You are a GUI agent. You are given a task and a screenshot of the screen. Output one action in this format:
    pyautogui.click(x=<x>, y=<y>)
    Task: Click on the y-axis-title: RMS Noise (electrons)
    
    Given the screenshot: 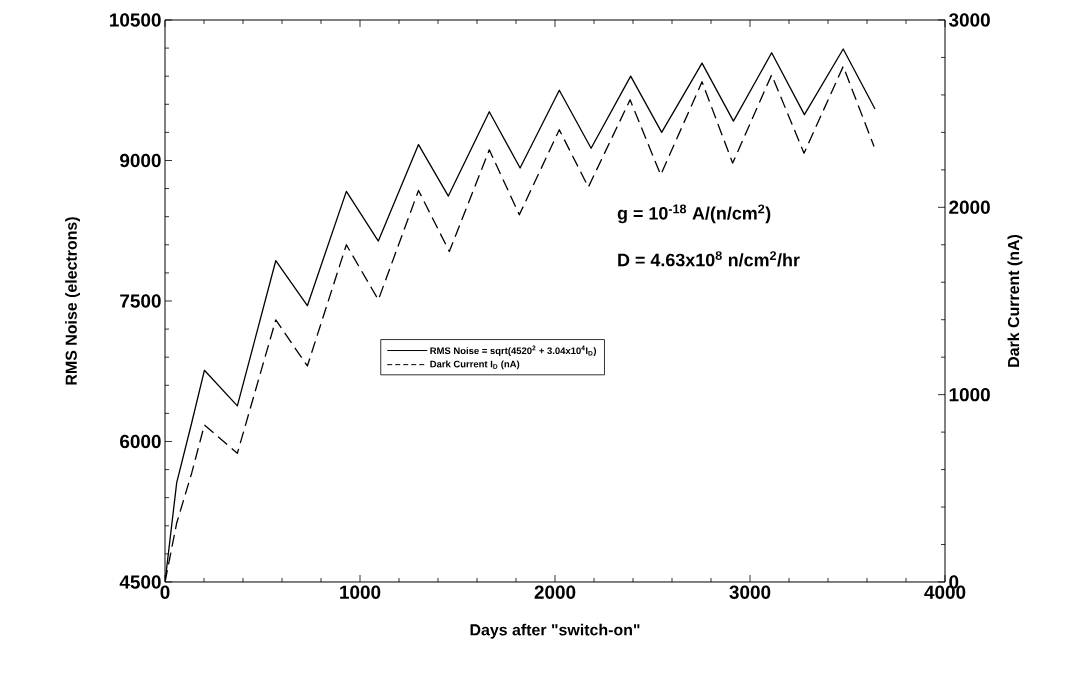 What is the action you would take?
    pyautogui.click(x=73, y=301)
    